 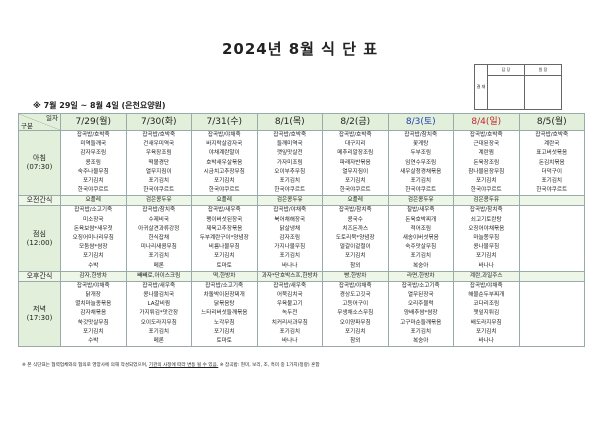 I want to click on menu-item: 아귀살견과류강정, so click(x=159, y=228).